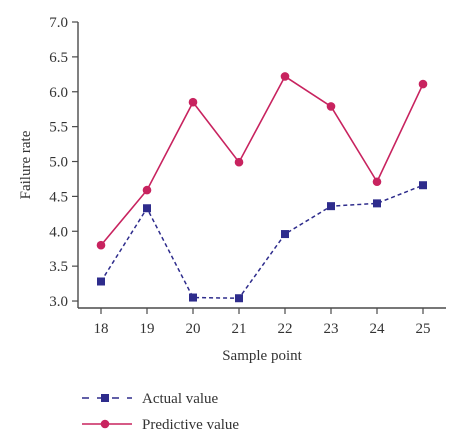  What do you see at coordinates (58, 163) in the screenshot?
I see `y-tick-label: 5.0` at bounding box center [58, 163].